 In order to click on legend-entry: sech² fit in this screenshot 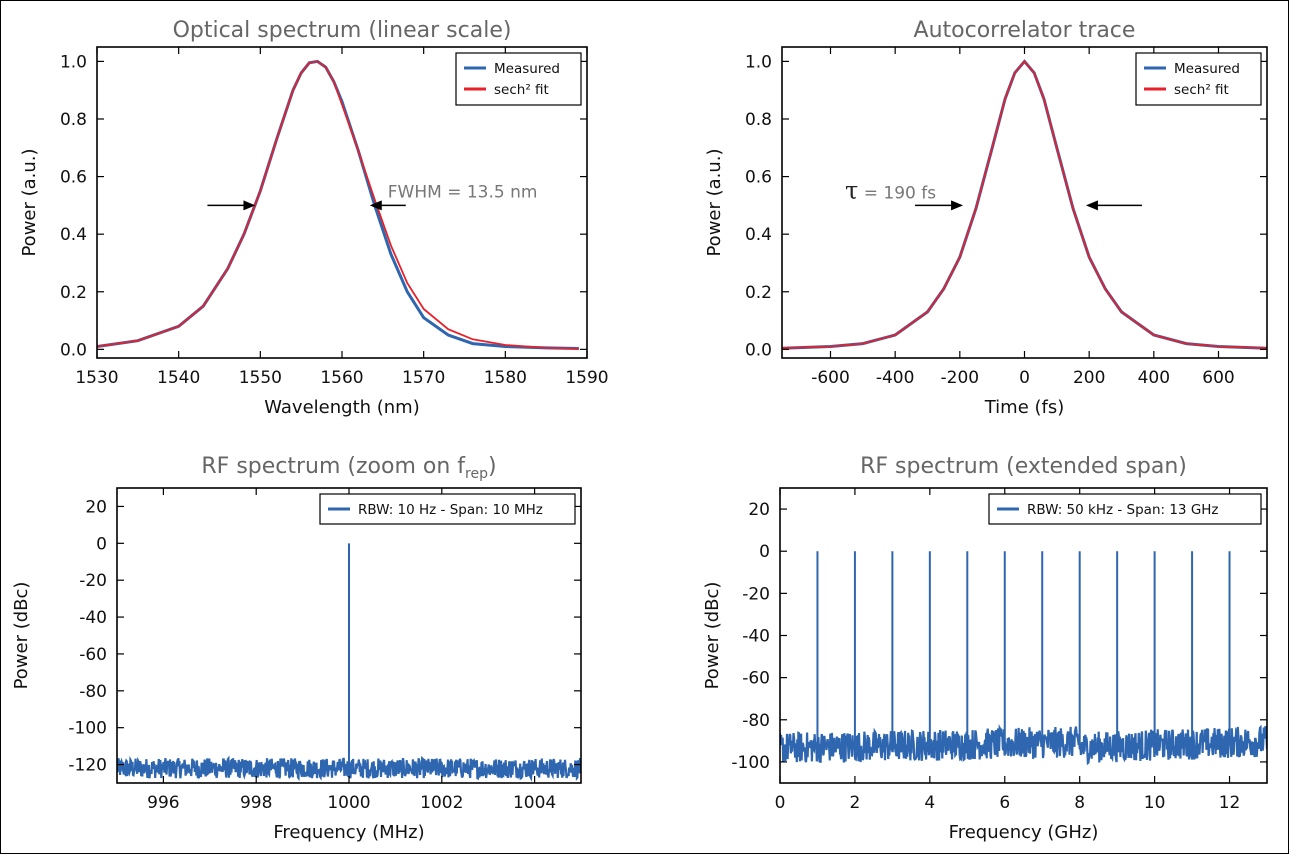, I will do `click(521, 90)`.